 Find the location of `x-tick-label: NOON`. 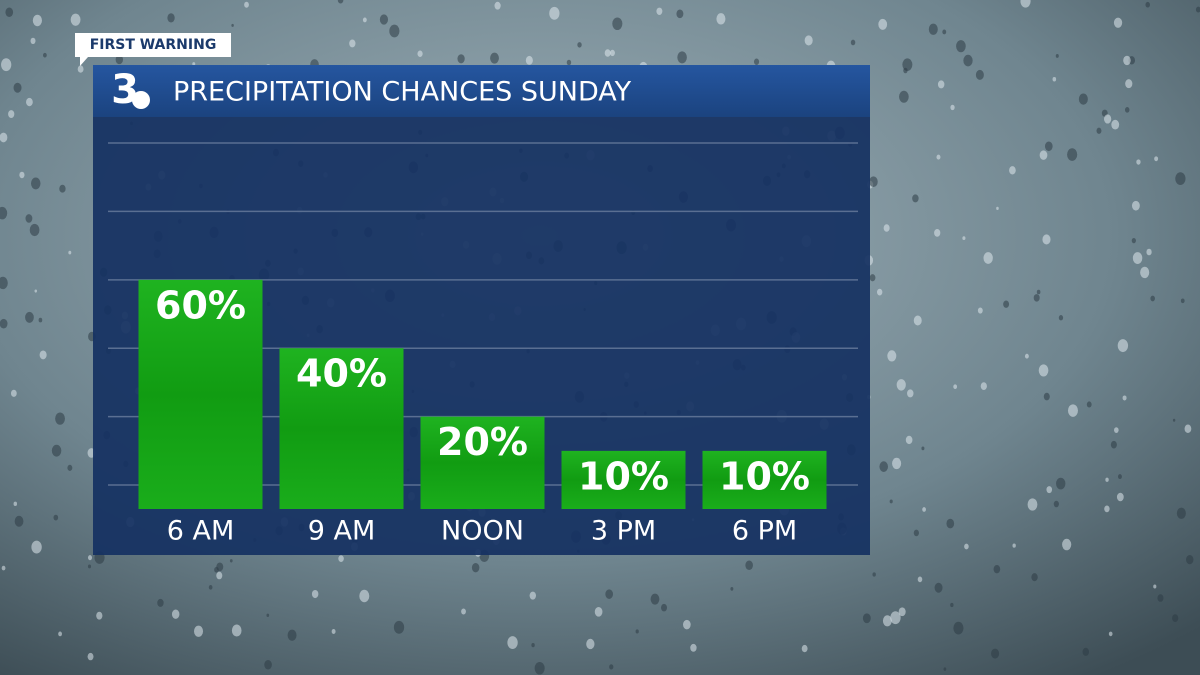

x-tick-label: NOON is located at coordinates (482, 531).